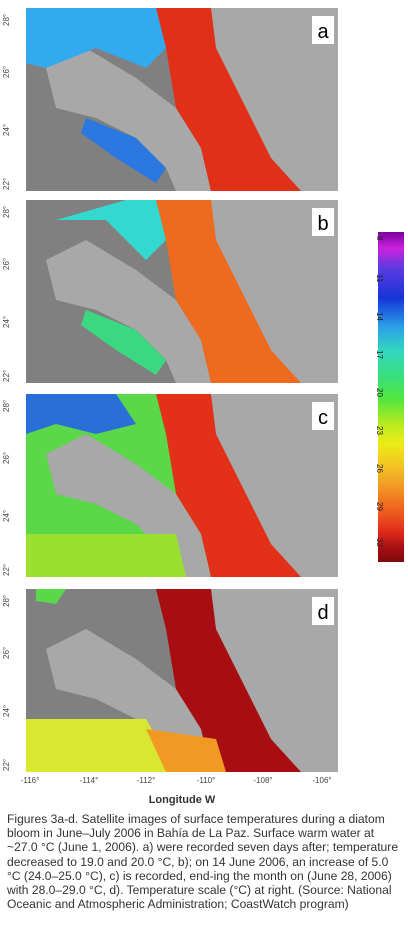 This screenshot has height=950, width=408. What do you see at coordinates (30, 780) in the screenshot?
I see `lon-label: -116°` at bounding box center [30, 780].